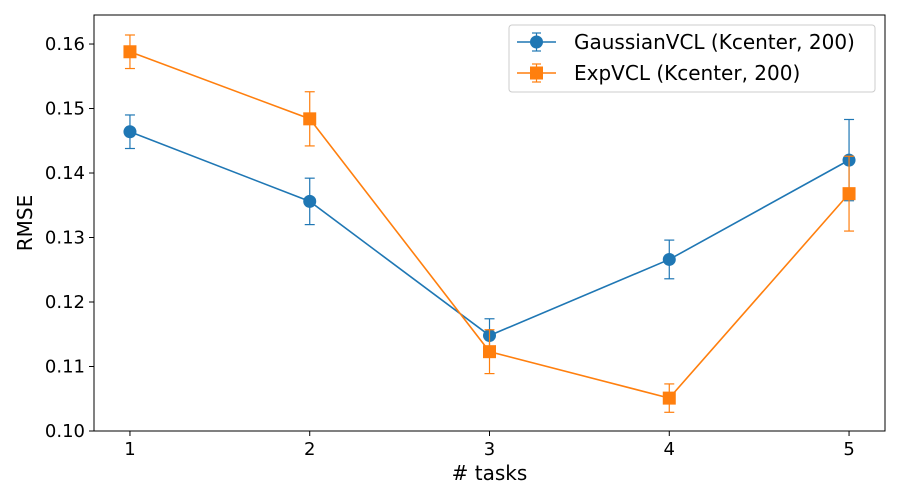 This screenshot has height=504, width=900. Describe the element at coordinates (65, 367) in the screenshot. I see `y-tick-label: 0.11` at that location.